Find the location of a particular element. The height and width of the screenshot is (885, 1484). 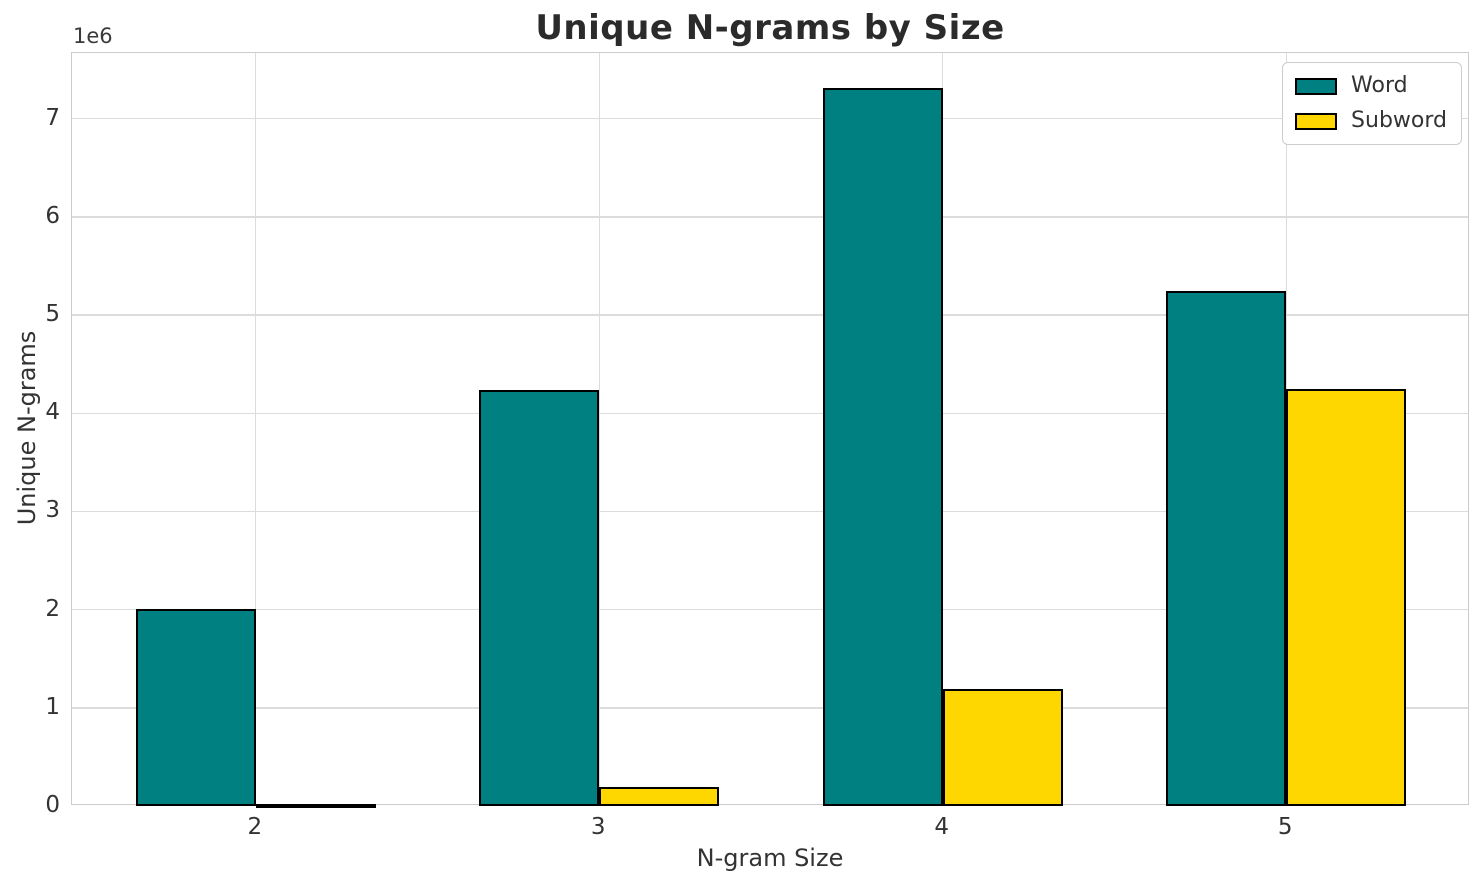

legend: Word Subword is located at coordinates (1372, 103).